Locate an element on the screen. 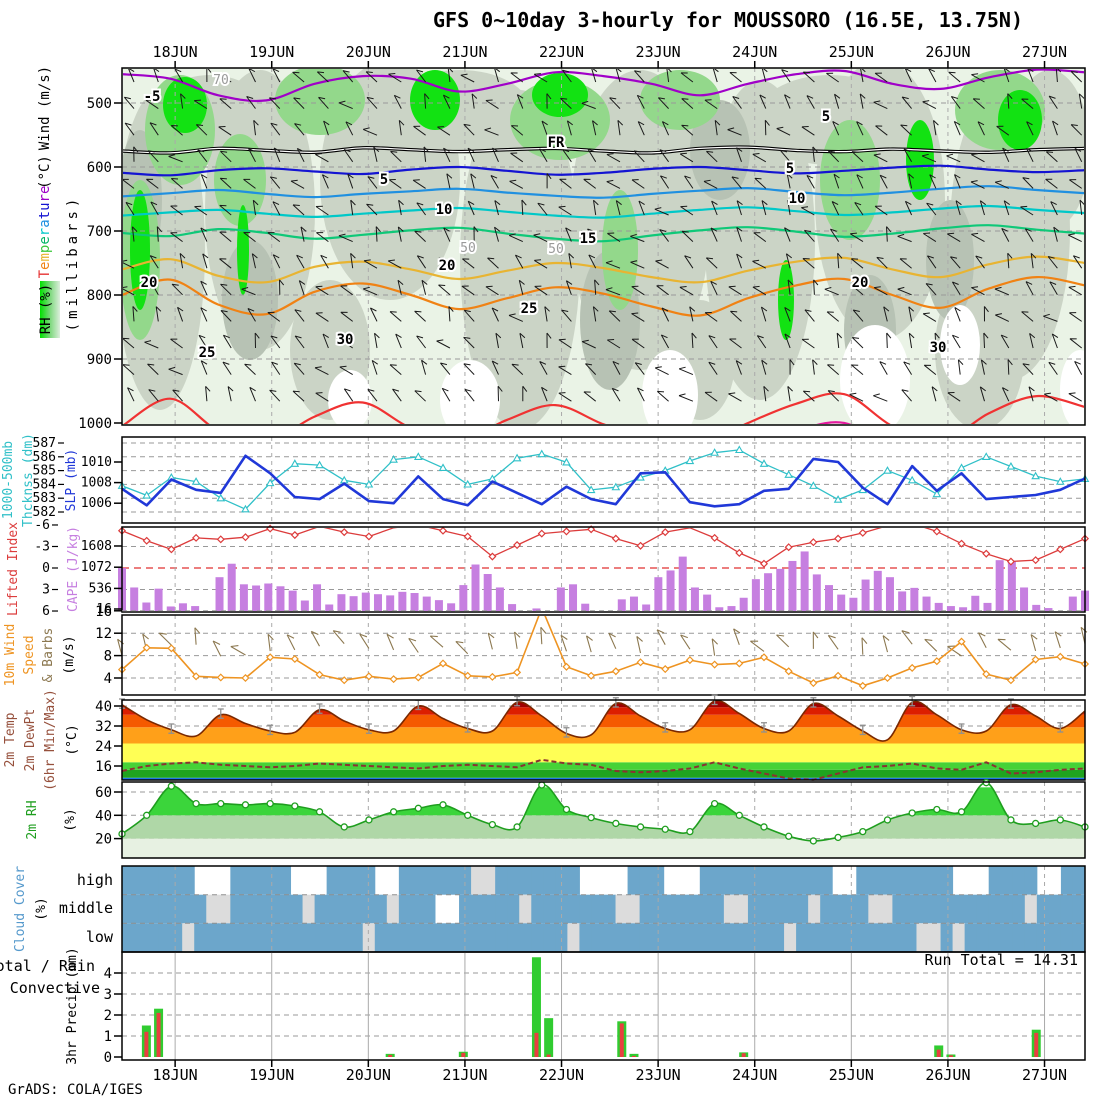  cloud-row-label-low: low is located at coordinates (100, 937).